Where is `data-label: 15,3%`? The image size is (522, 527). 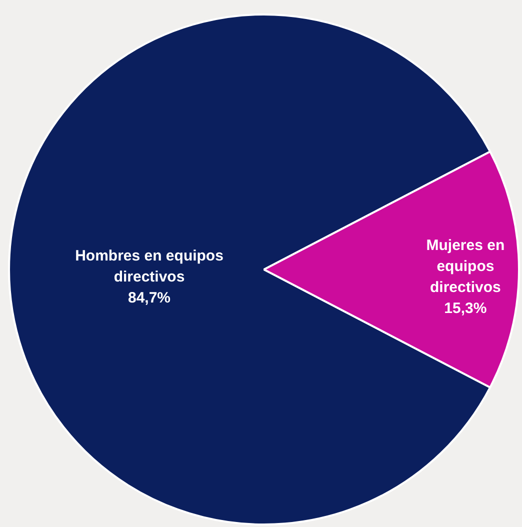 data-label: 15,3% is located at coordinates (465, 309).